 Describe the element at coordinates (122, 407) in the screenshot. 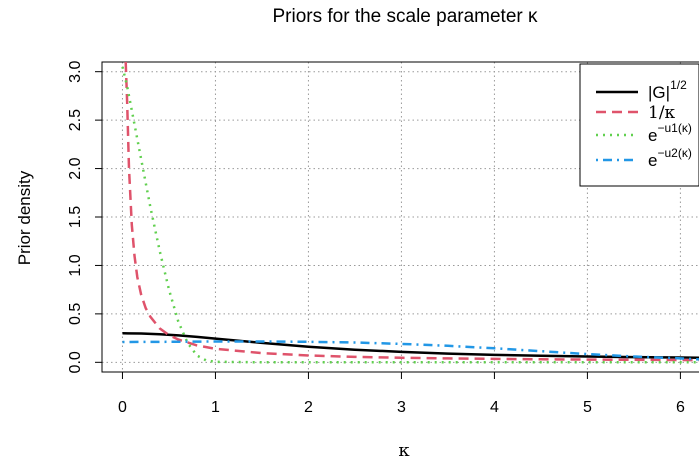

I see `x-tick-label: 0` at that location.